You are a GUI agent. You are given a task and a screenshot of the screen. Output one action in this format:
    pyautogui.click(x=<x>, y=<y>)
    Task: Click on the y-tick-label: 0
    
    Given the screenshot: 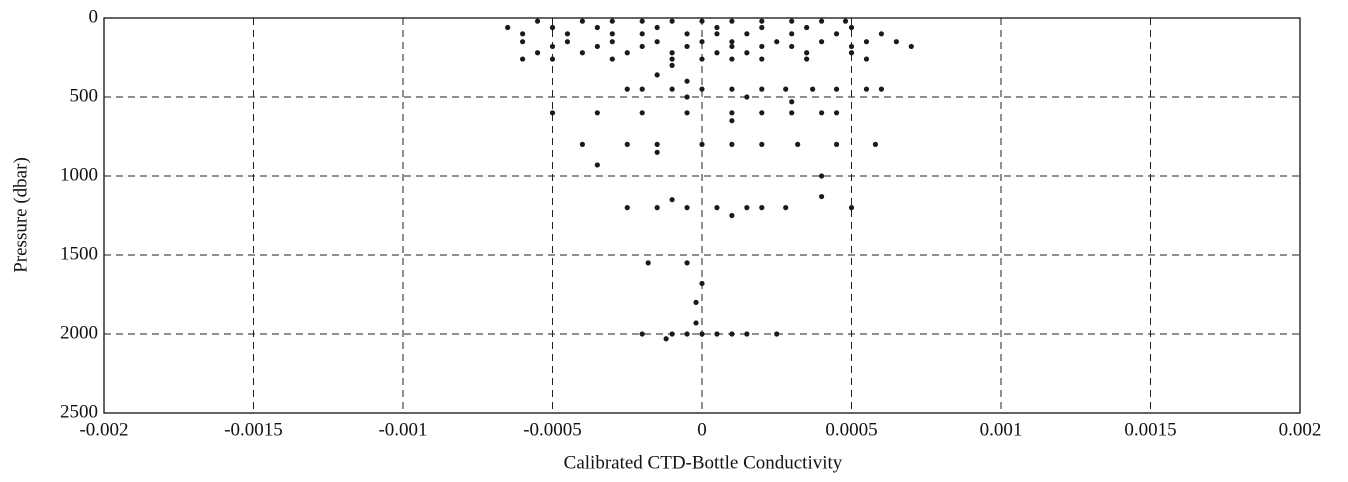 What is the action you would take?
    pyautogui.click(x=94, y=16)
    